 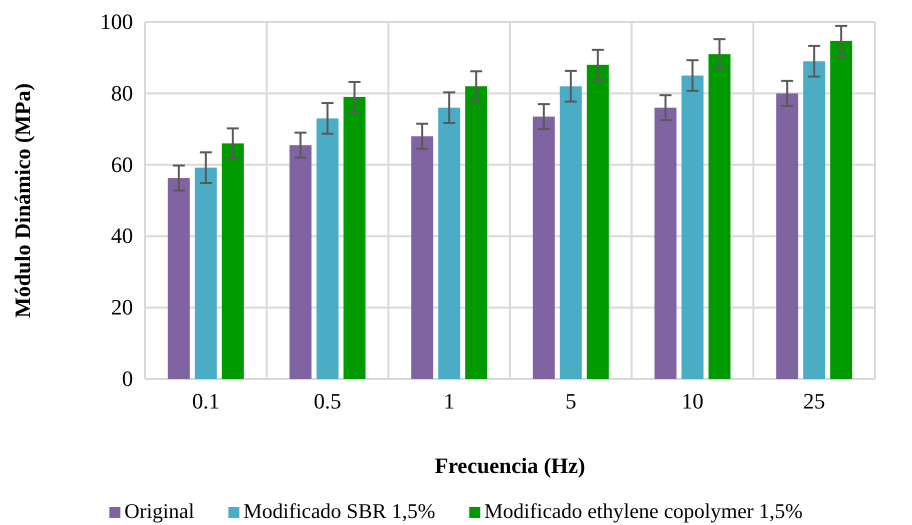 What do you see at coordinates (643, 511) in the screenshot?
I see `legend-label: Modificado ethylene copolymer 1,5%` at bounding box center [643, 511].